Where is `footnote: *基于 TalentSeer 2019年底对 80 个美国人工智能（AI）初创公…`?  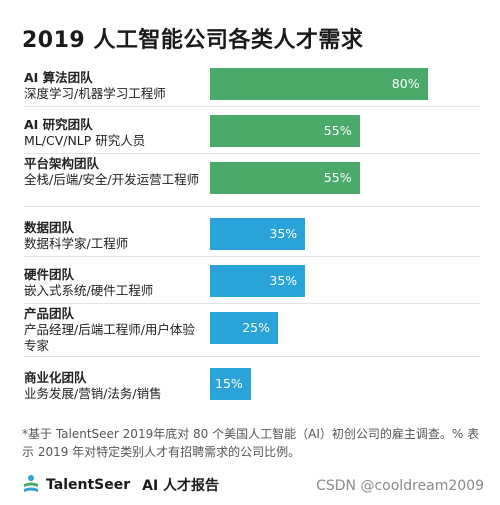 footnote: *基于 TalentSeer 2019年底对 80 个美国人工智能（AI）初创公… is located at coordinates (251, 443).